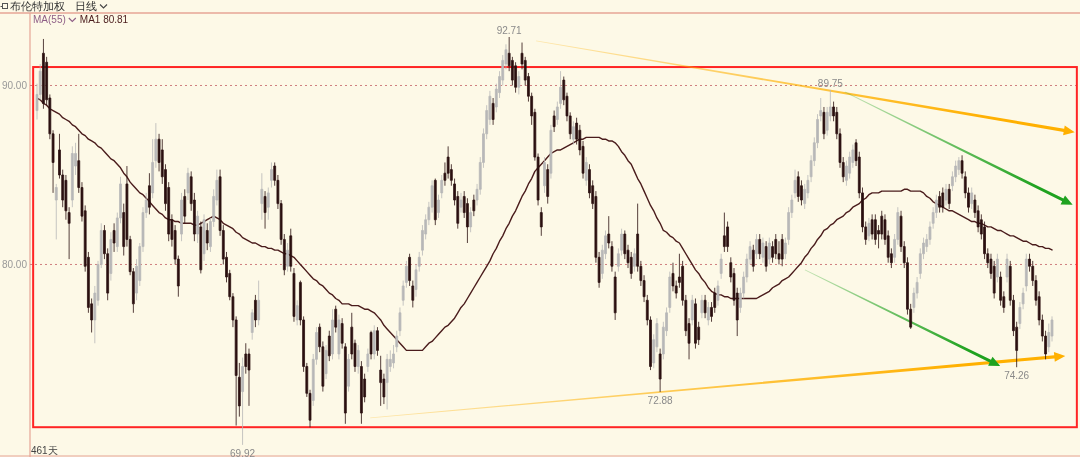  I want to click on annotation: 72.88, so click(660, 400).